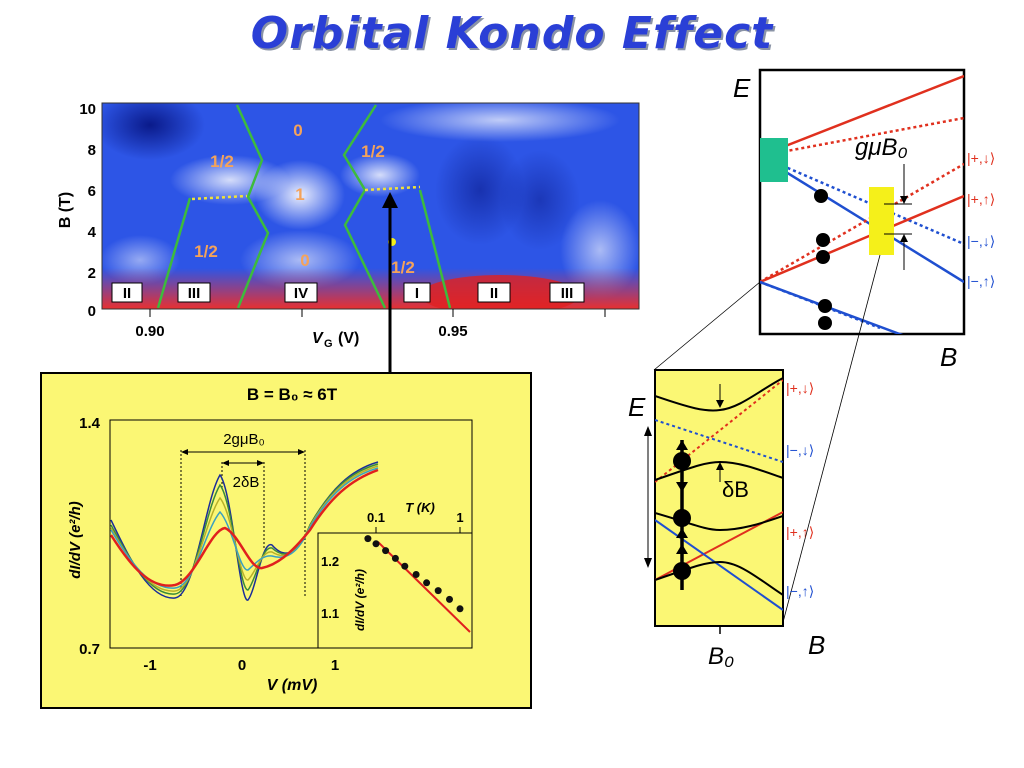  What do you see at coordinates (292, 685) in the screenshot?
I see `x-axis-label: V (mV)` at bounding box center [292, 685].